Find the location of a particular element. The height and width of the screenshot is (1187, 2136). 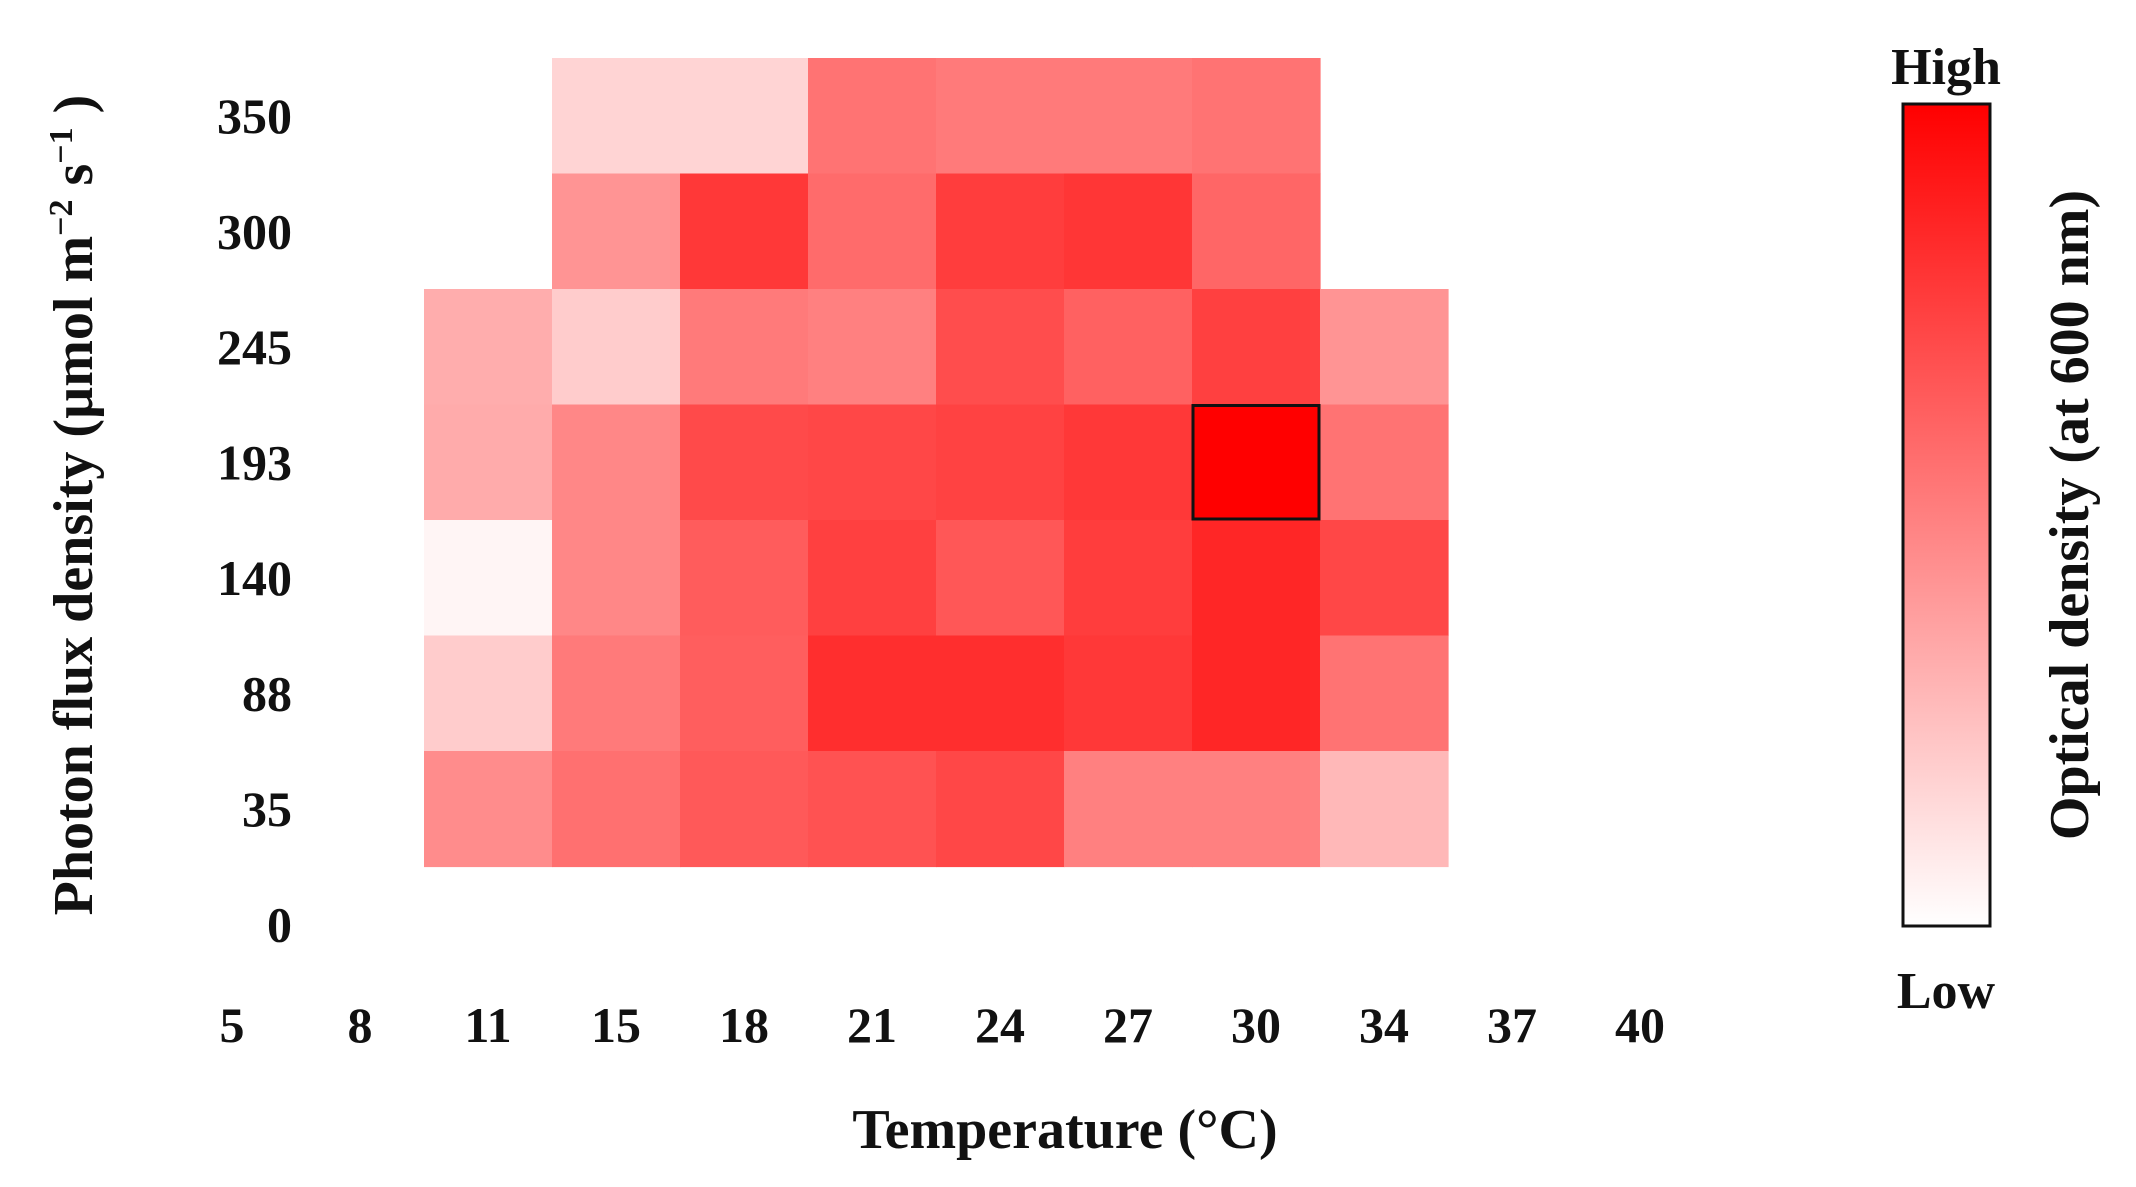

x-tick-label-24: 24 is located at coordinates (1000, 1025).